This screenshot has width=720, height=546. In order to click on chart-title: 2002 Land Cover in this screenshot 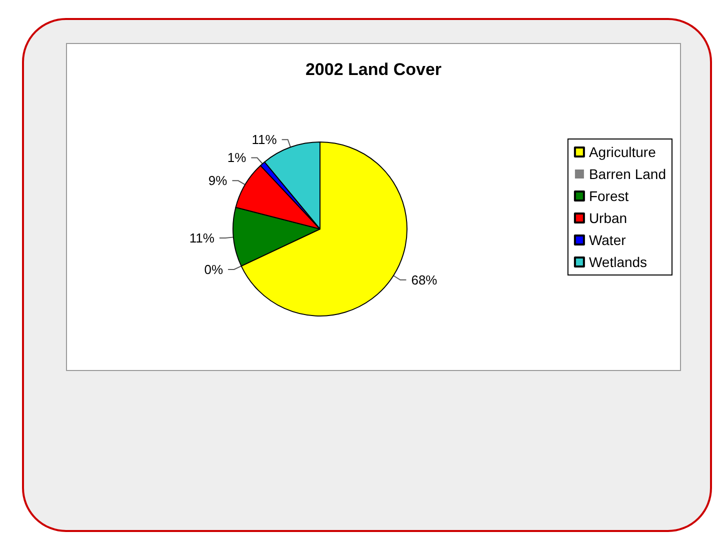, I will do `click(373, 69)`.